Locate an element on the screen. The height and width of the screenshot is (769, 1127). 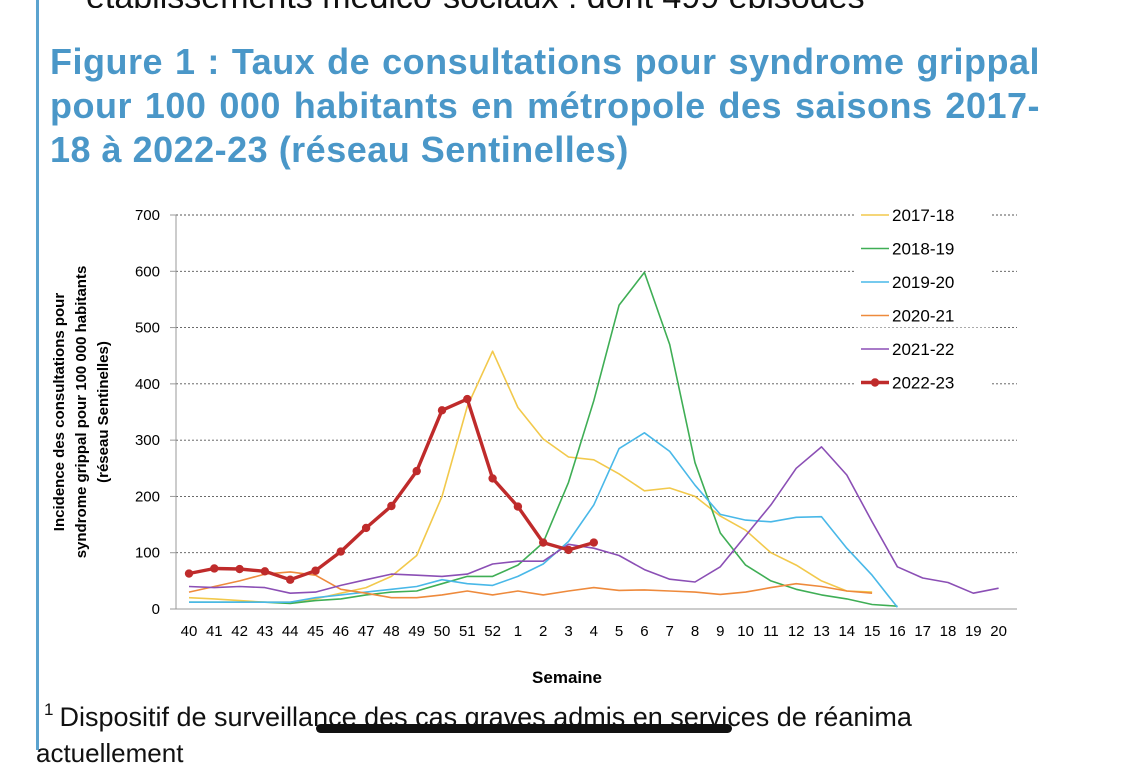
x-axis-label: Semaine is located at coordinates (567, 677).